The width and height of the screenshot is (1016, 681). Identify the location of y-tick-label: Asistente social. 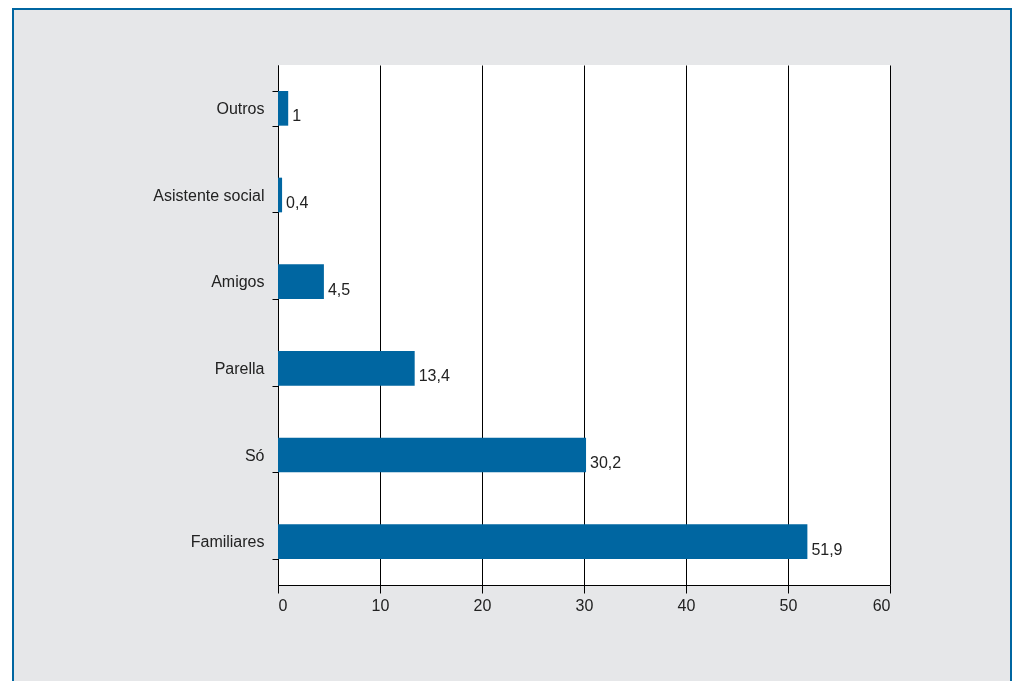
(209, 195).